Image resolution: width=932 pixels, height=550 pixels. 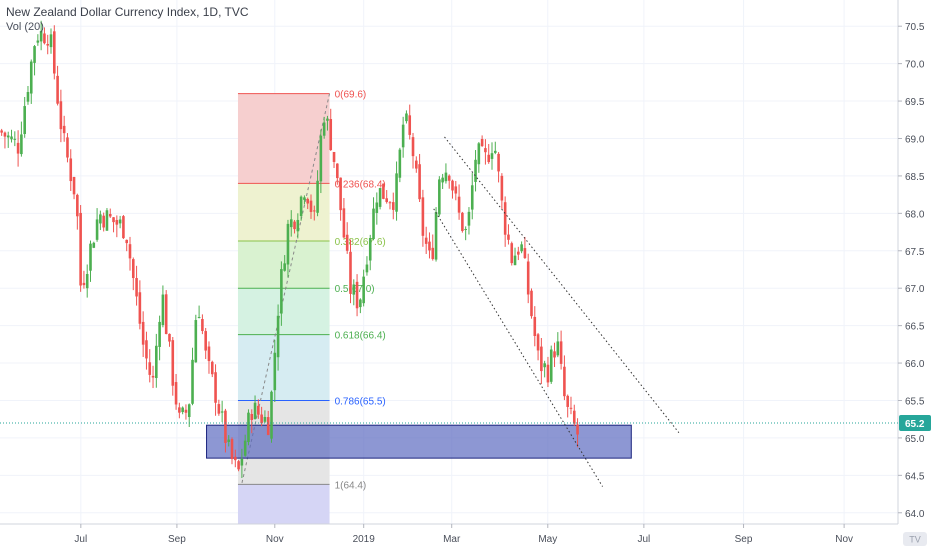 What do you see at coordinates (419, 441) in the screenshot?
I see `support-zone-box` at bounding box center [419, 441].